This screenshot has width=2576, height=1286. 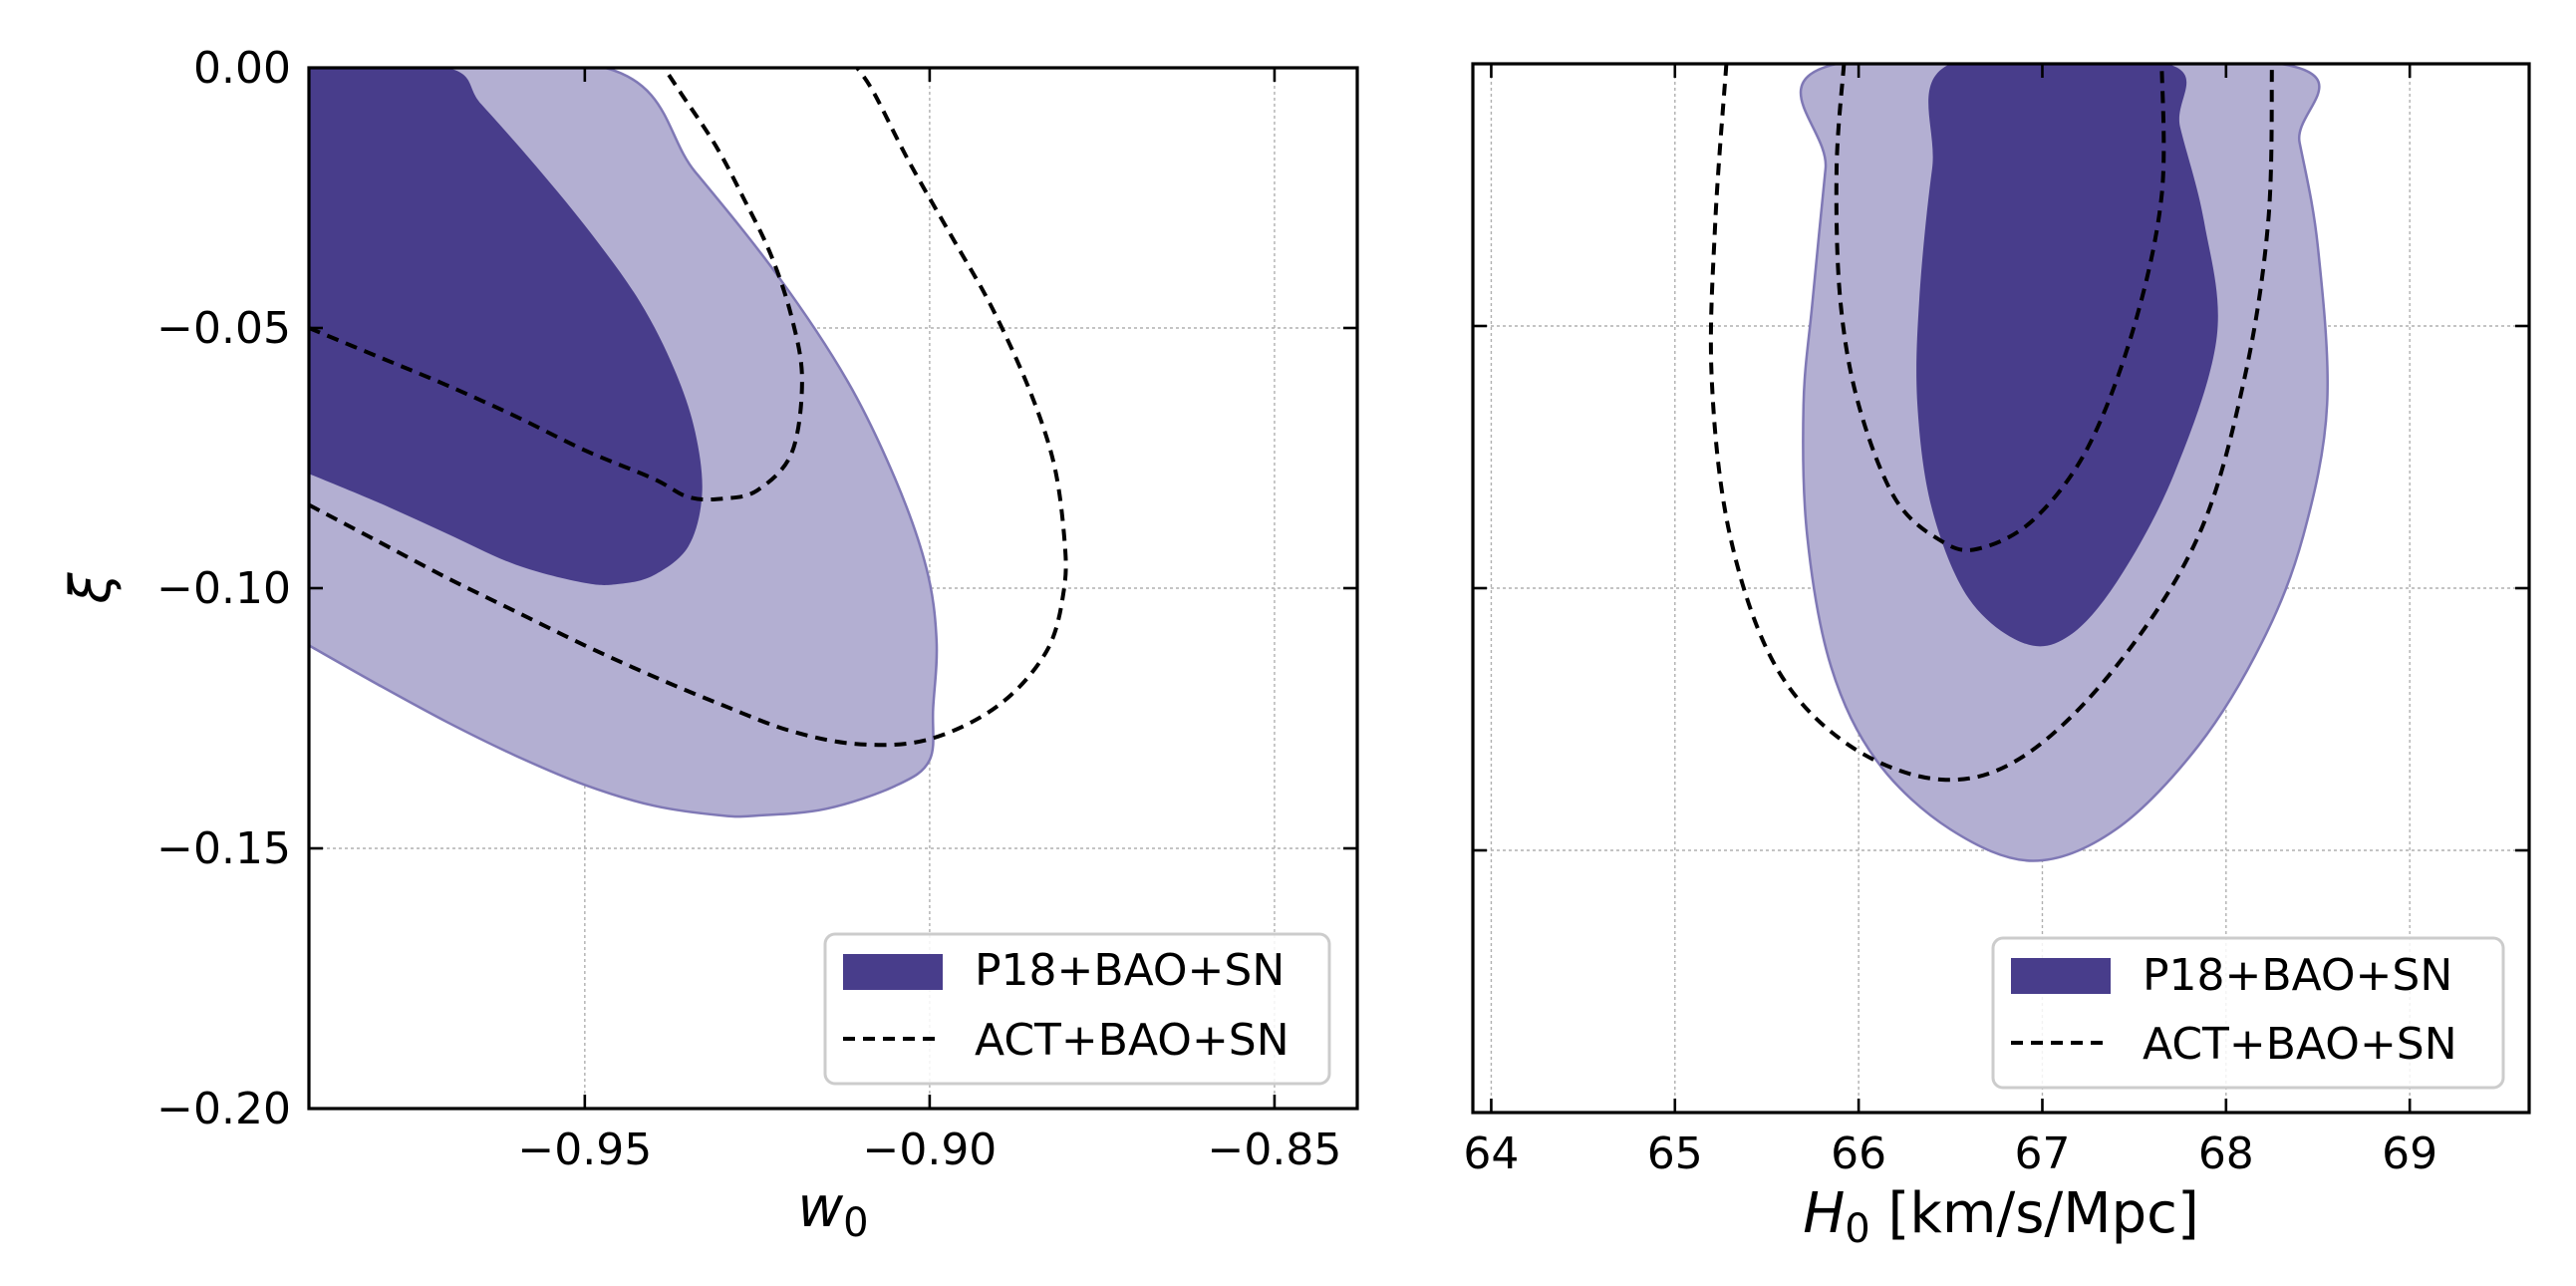 I want to click on x-tick-label-2: 66, so click(x=1858, y=1153).